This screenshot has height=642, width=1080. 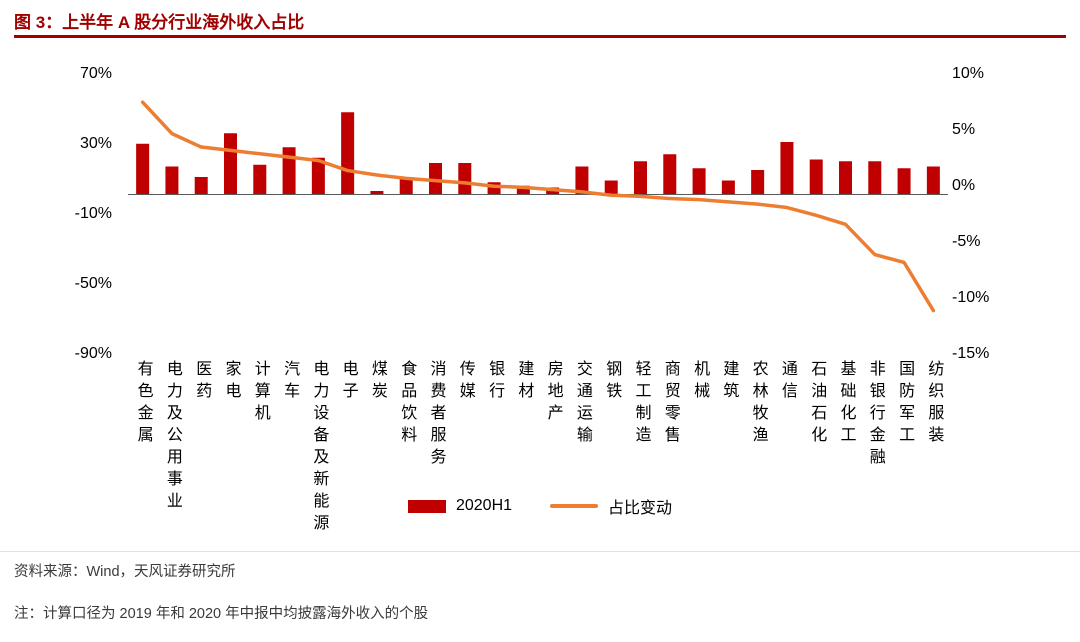 I want to click on bar-农林牧渔, so click(x=758, y=182).